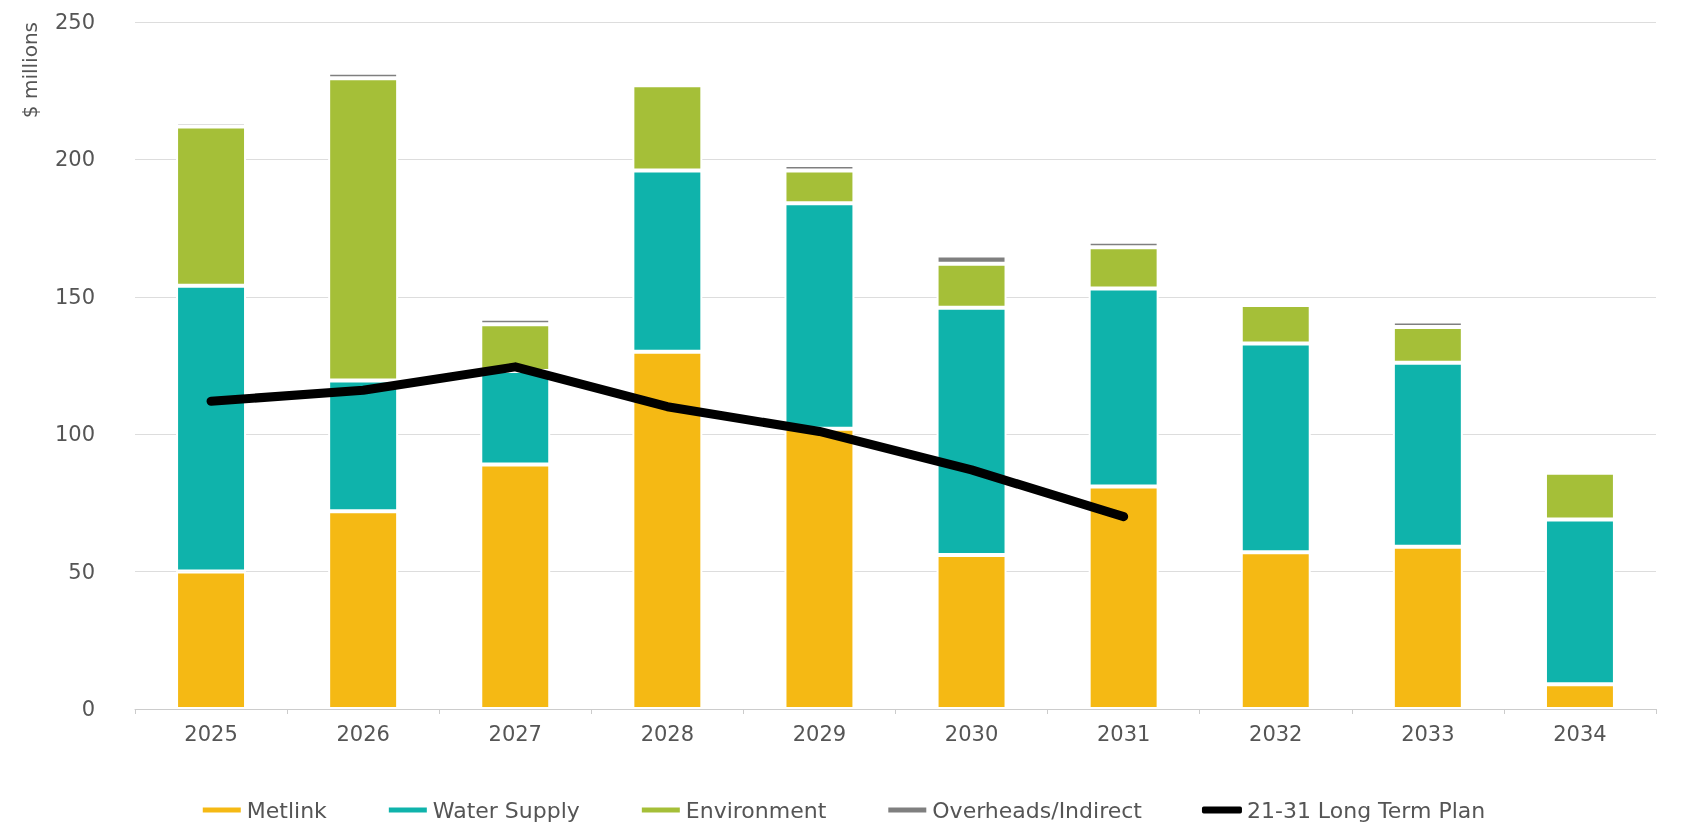  I want to click on x-tick-label: 2027, so click(515, 733).